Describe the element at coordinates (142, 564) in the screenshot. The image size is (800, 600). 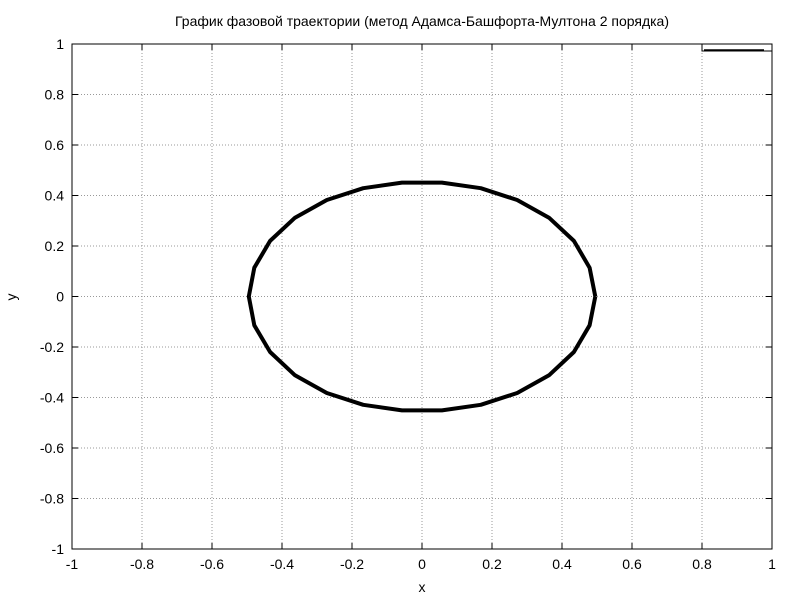
I see `x-tick-label: -0.8` at that location.